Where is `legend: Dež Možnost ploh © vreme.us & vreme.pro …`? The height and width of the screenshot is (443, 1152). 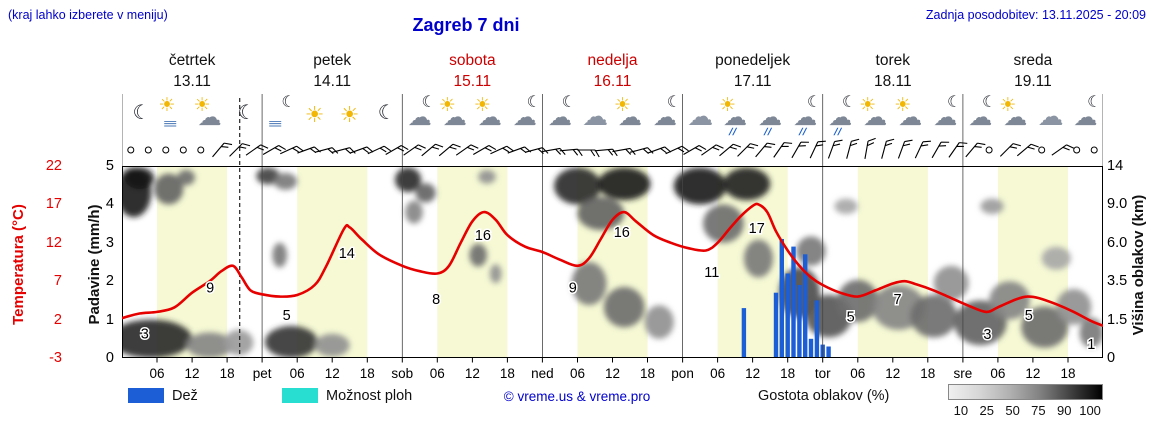 legend: Dež Možnost ploh © vreme.us & vreme.pro … is located at coordinates (576, 404).